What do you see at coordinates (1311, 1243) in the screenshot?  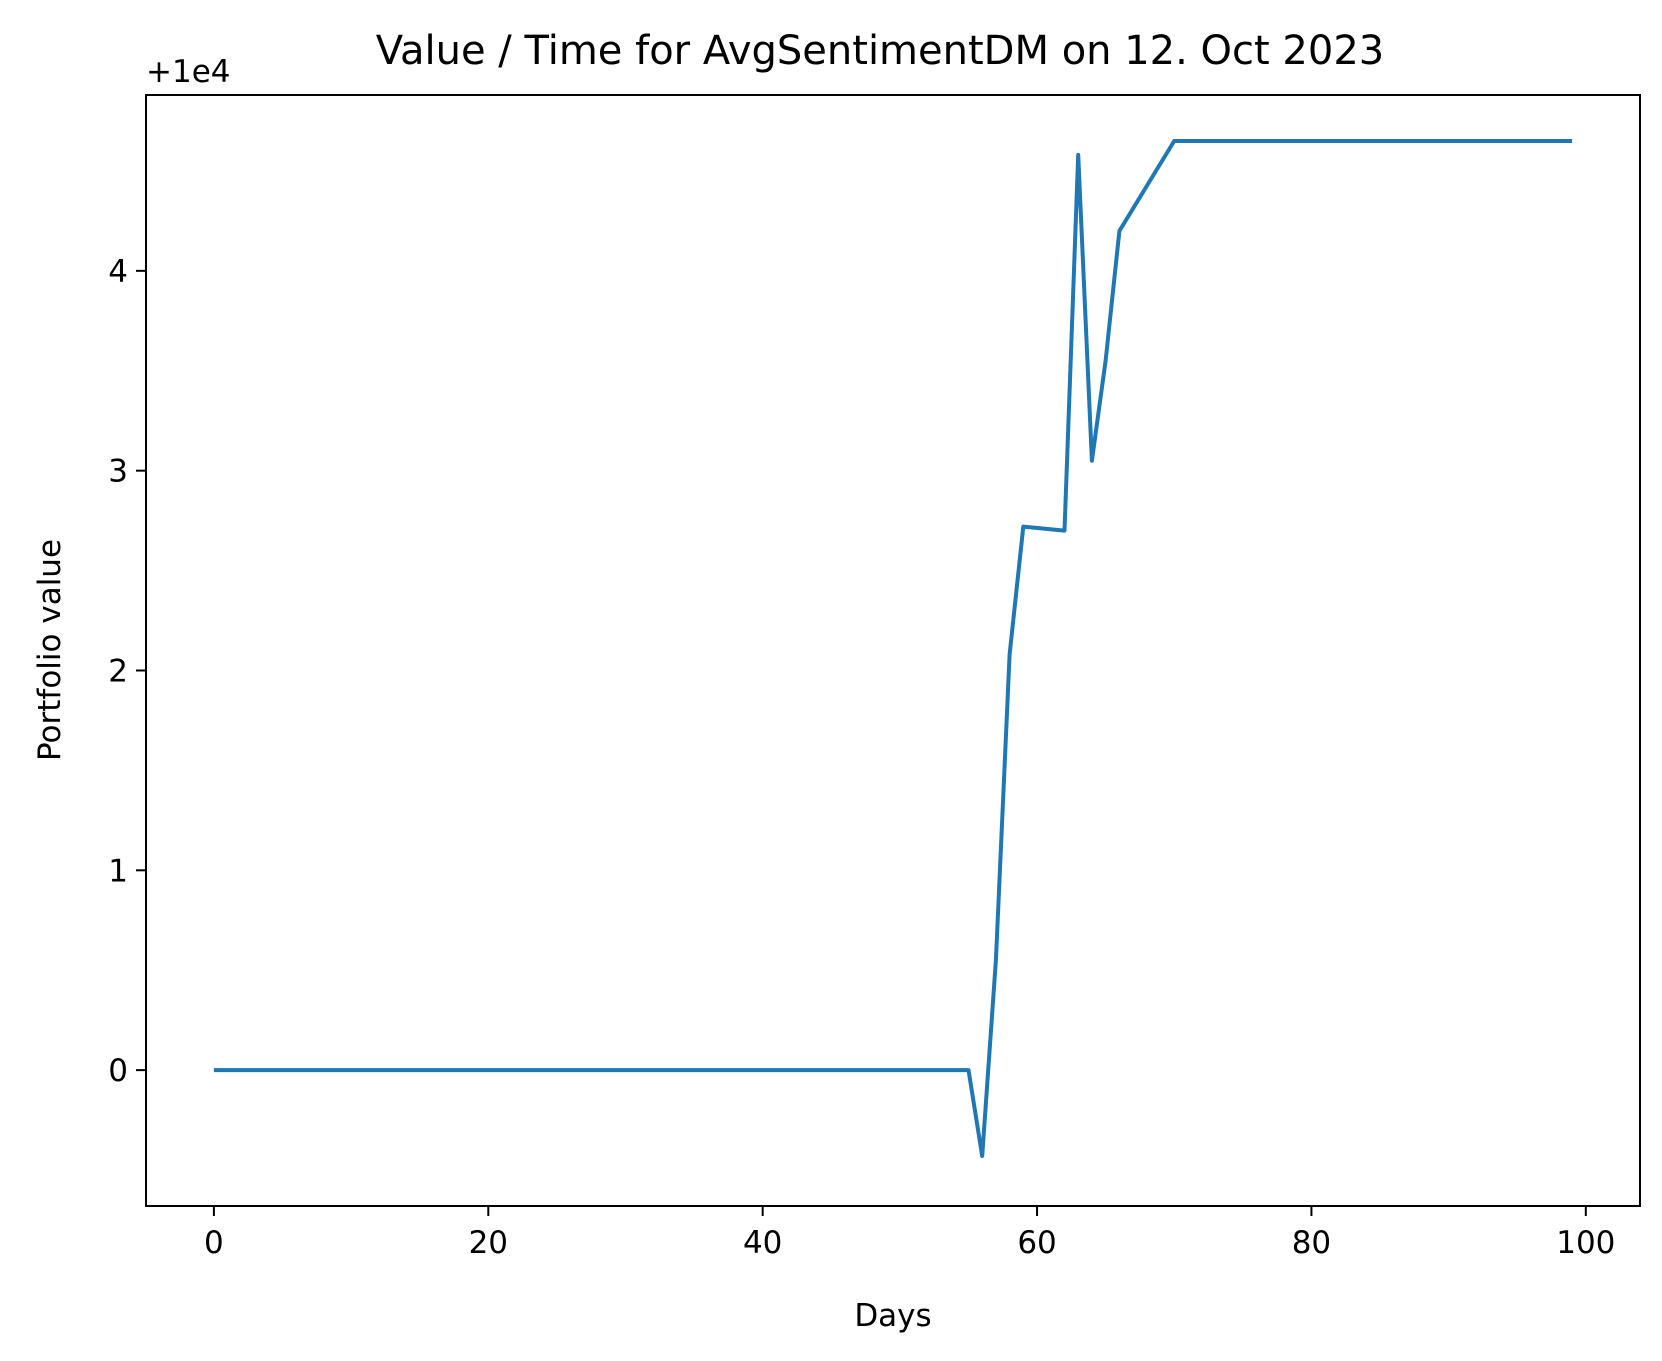 I see `x-tick-label: 80` at bounding box center [1311, 1243].